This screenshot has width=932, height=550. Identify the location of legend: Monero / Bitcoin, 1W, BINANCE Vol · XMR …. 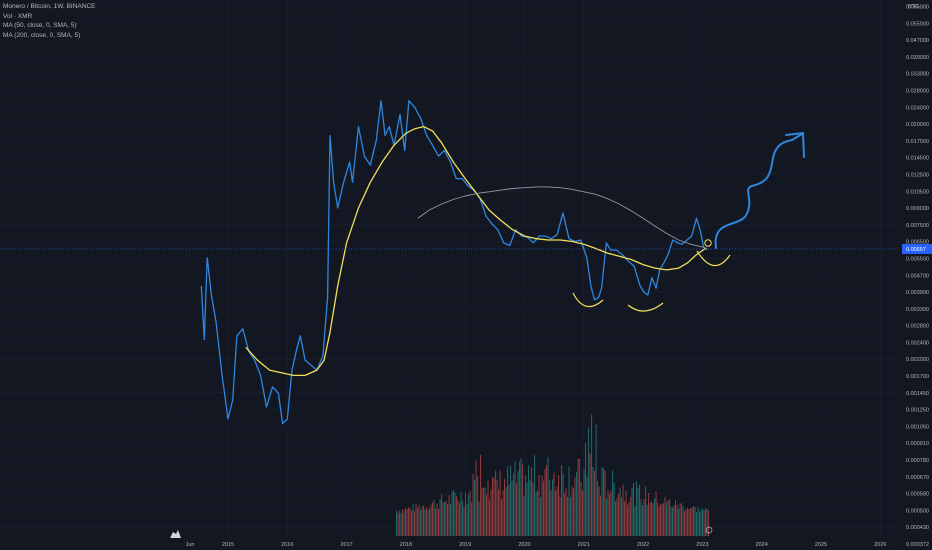
(49, 21).